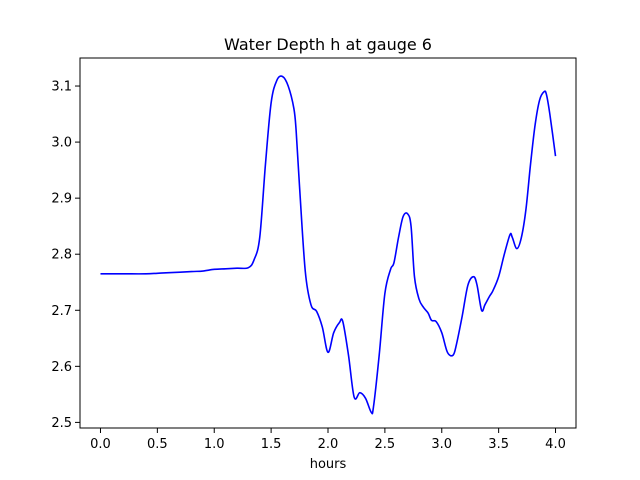 The height and width of the screenshot is (480, 640). Describe the element at coordinates (61, 423) in the screenshot. I see `y-tick-label: 2.5` at that location.